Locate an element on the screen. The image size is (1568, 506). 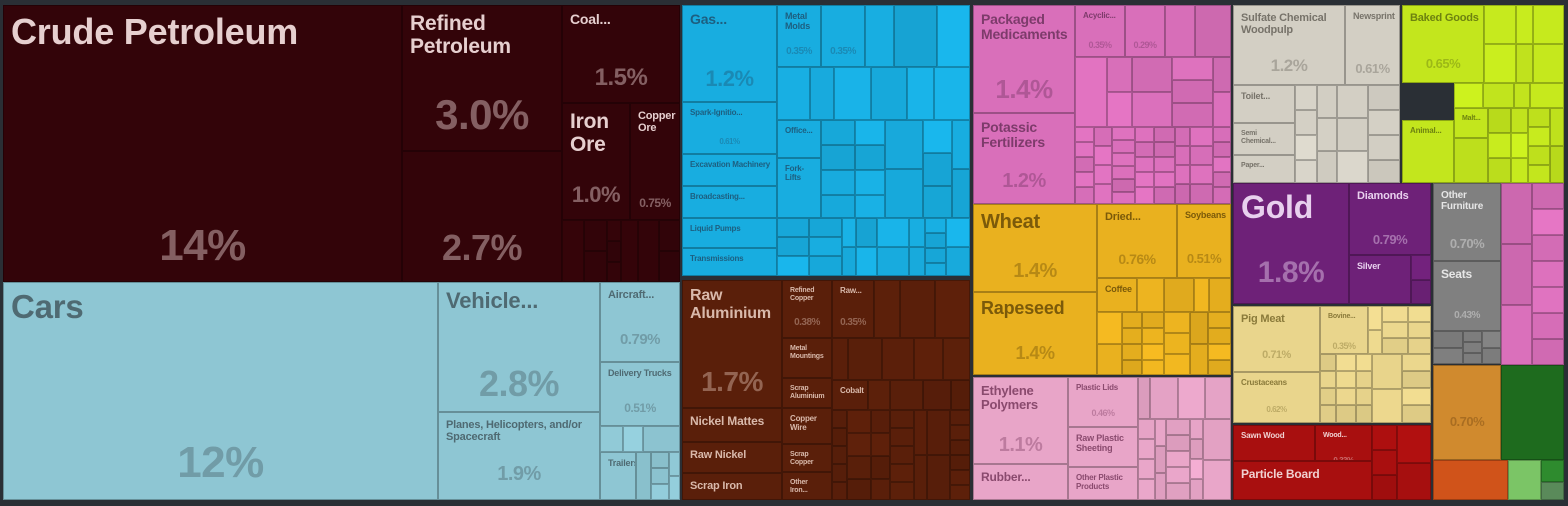
tile-other-machinery: 0.35% is located at coordinates (843, 36).